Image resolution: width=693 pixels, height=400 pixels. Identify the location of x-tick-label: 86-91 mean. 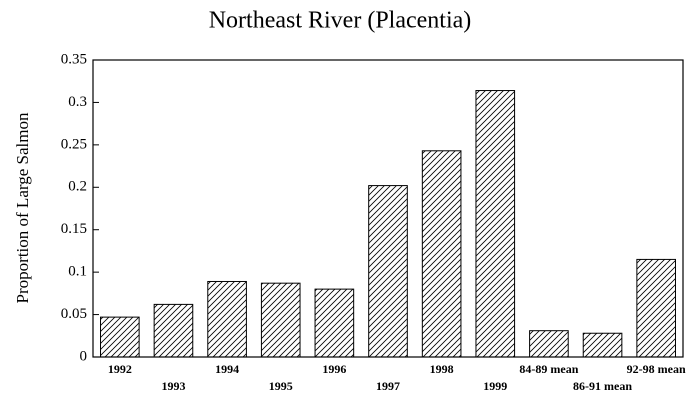
(602, 386).